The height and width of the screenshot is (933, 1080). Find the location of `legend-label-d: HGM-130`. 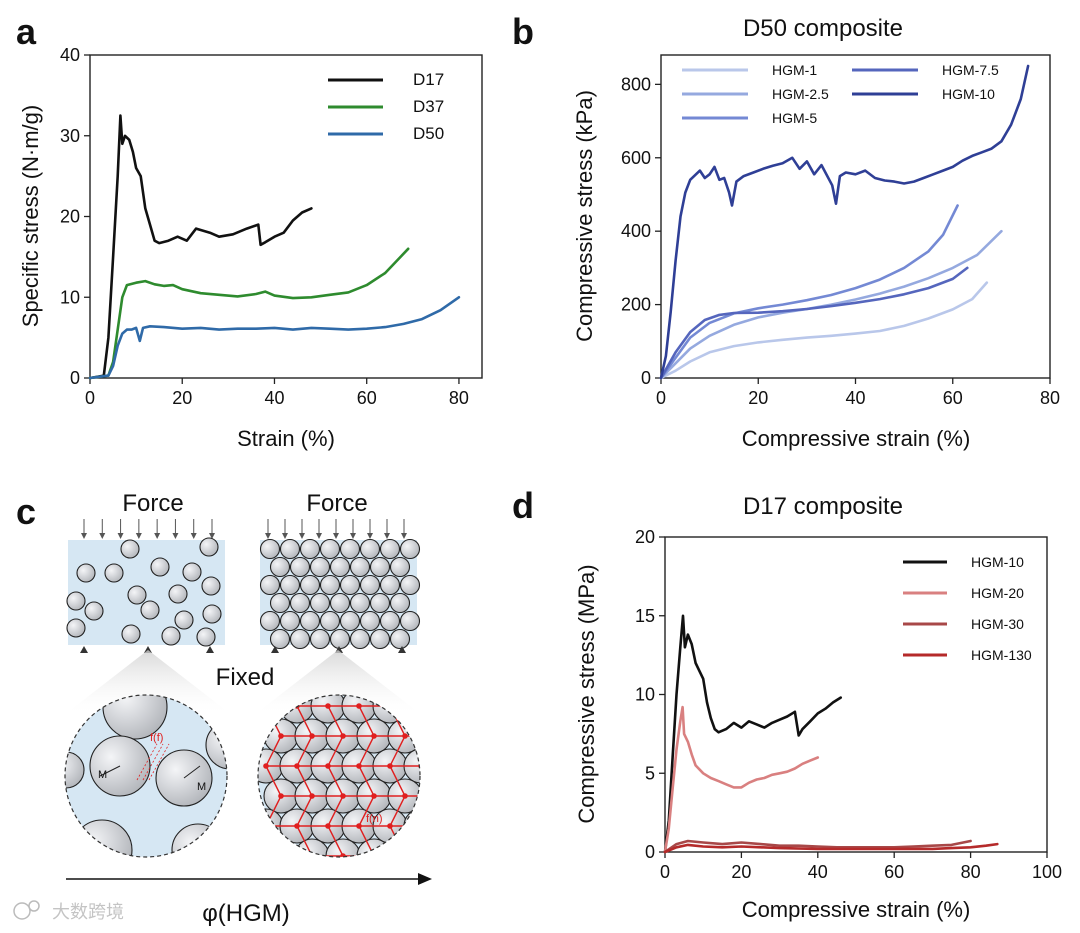

legend-label-d: HGM-130 is located at coordinates (1001, 655).